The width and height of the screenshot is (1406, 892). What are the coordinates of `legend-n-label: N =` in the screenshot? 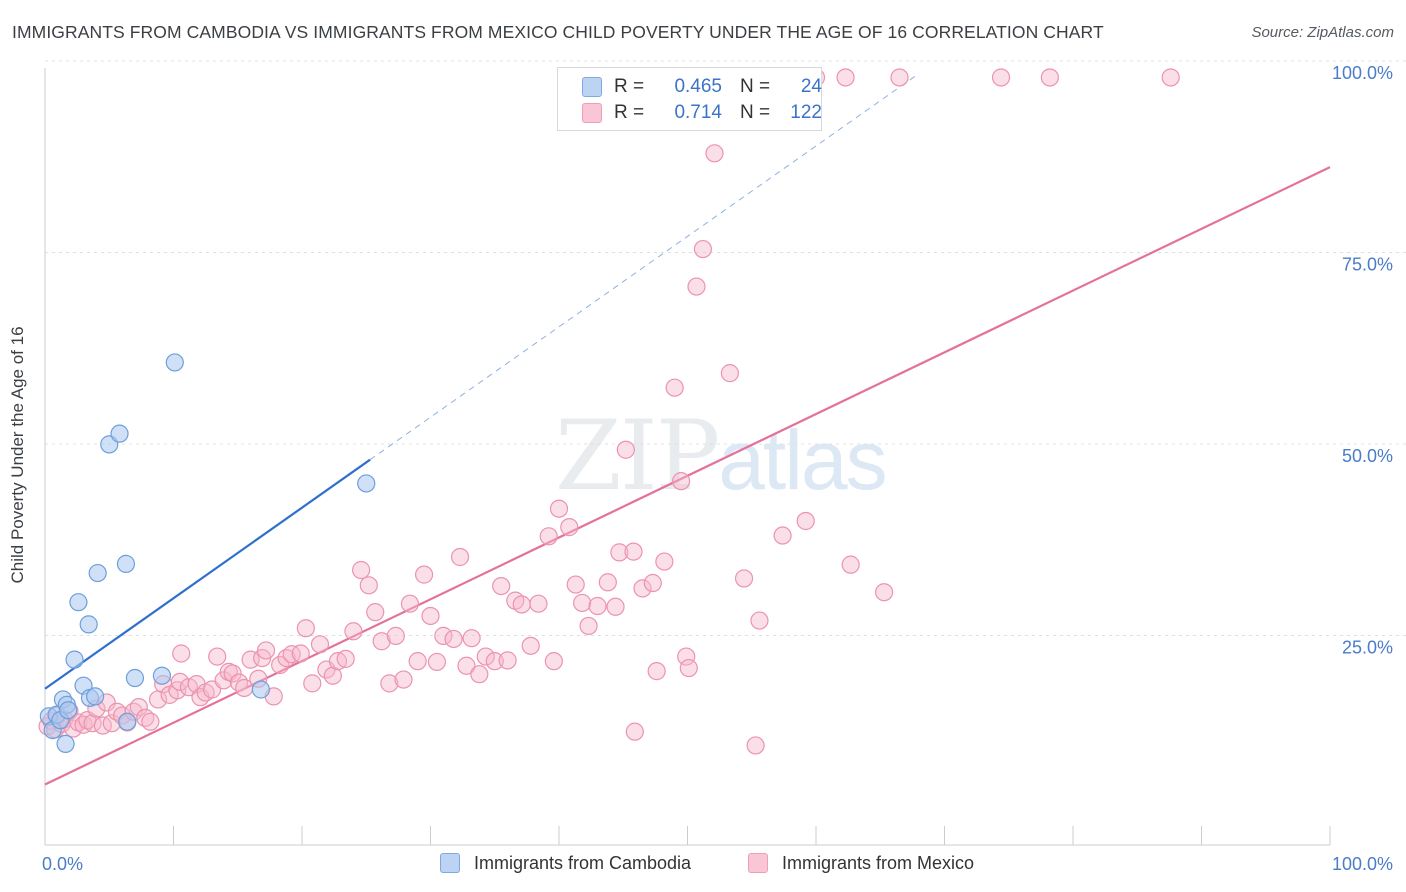 It's located at (755, 112).